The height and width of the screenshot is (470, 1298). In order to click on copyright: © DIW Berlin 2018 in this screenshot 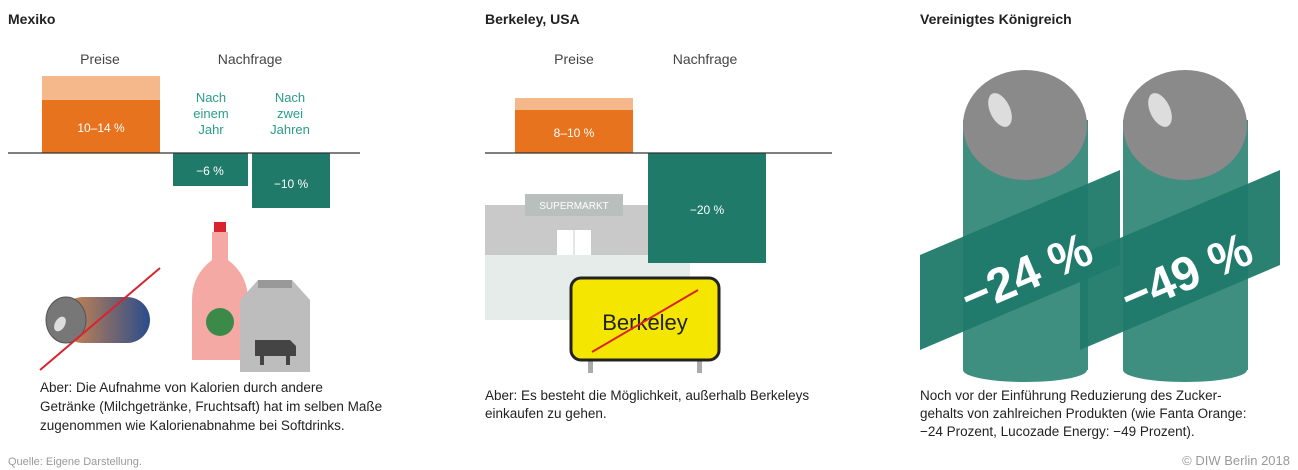, I will do `click(1236, 460)`.